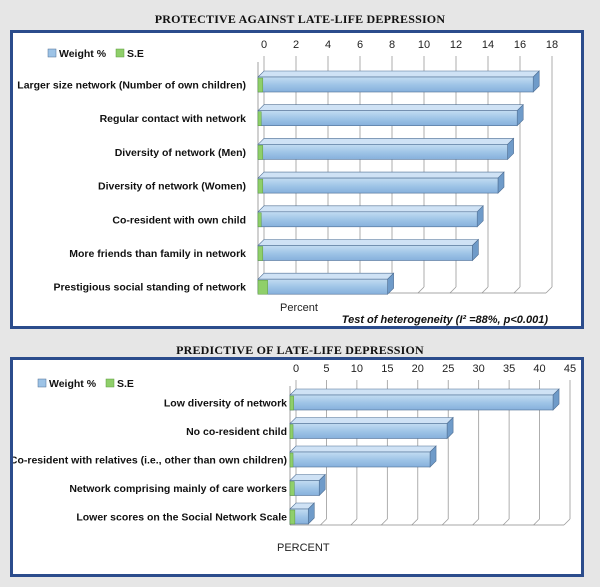 The height and width of the screenshot is (587, 600). I want to click on tick-label: 5, so click(326, 369).